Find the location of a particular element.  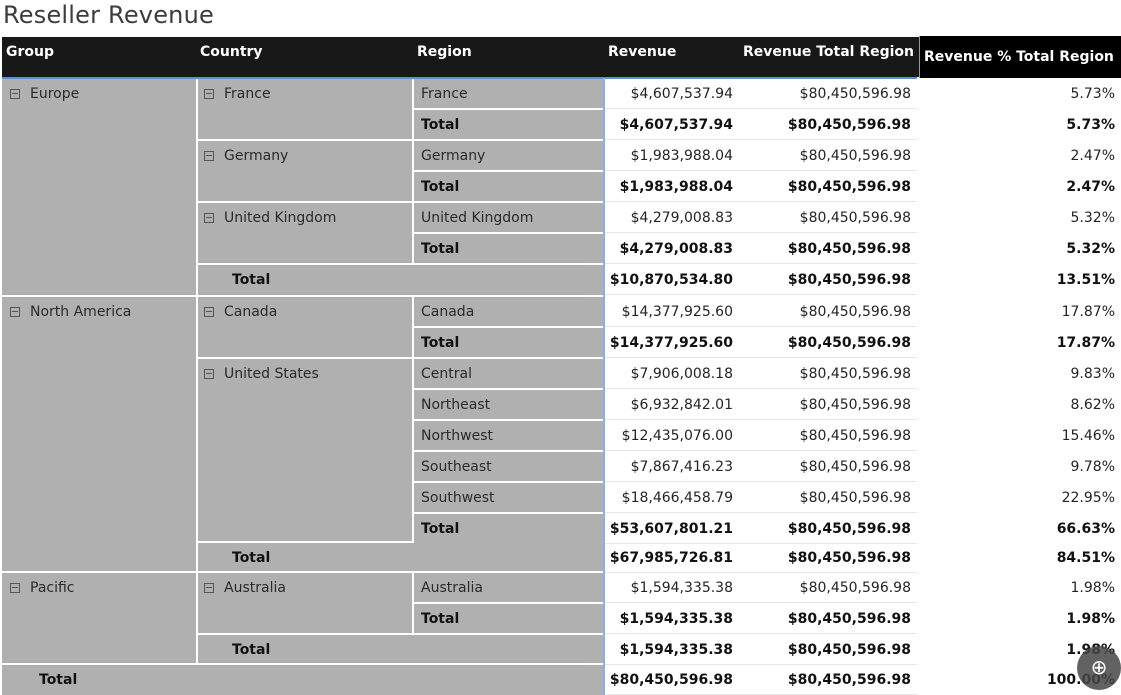

country-cell-canada: Canada is located at coordinates (305, 327).